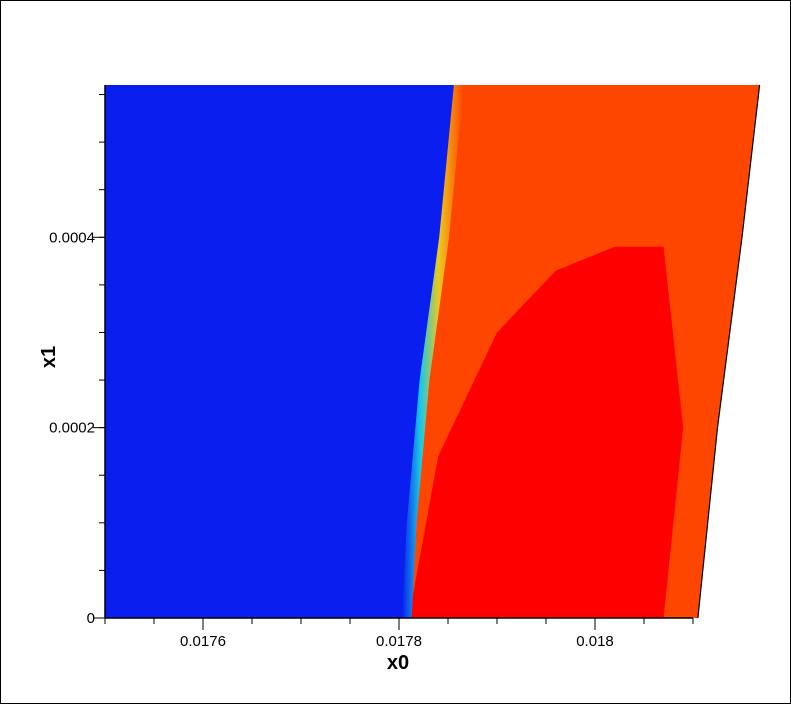 This screenshot has width=791, height=704. Describe the element at coordinates (72, 428) in the screenshot. I see `y-tick-label: 0.0002` at that location.